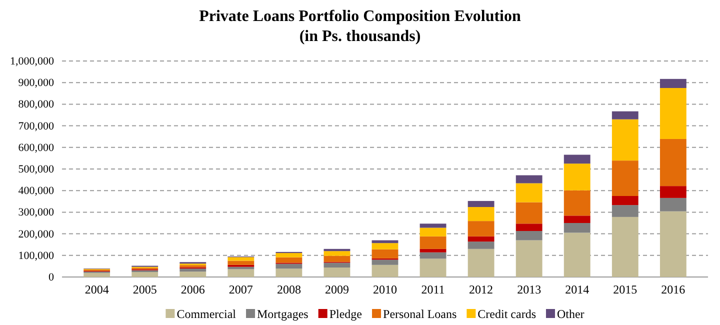 This screenshot has width=720, height=325. What do you see at coordinates (36, 104) in the screenshot?
I see `y-tick-label: 800,000` at bounding box center [36, 104].